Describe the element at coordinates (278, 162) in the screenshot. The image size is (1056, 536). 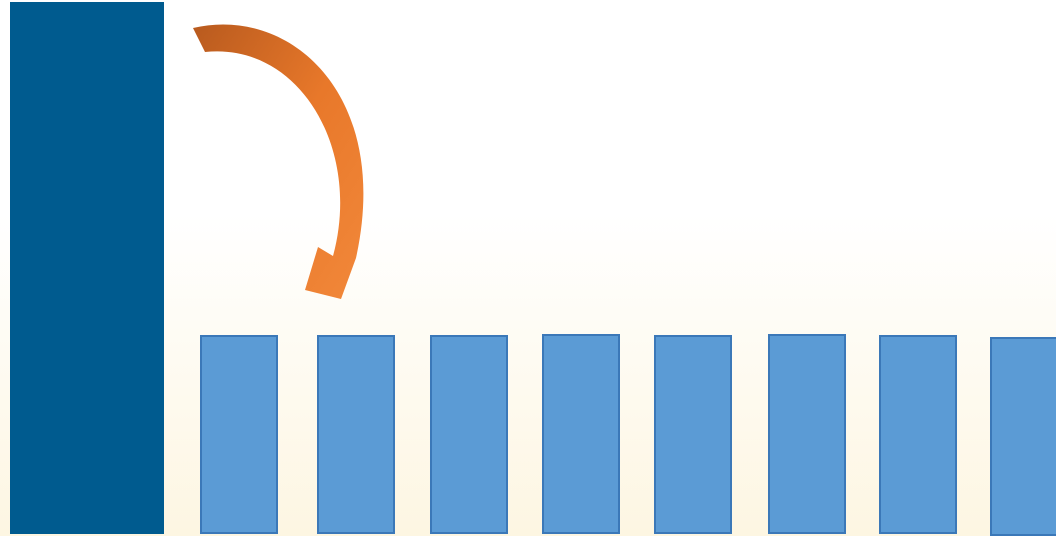
I see `curved-arrow` at that location.